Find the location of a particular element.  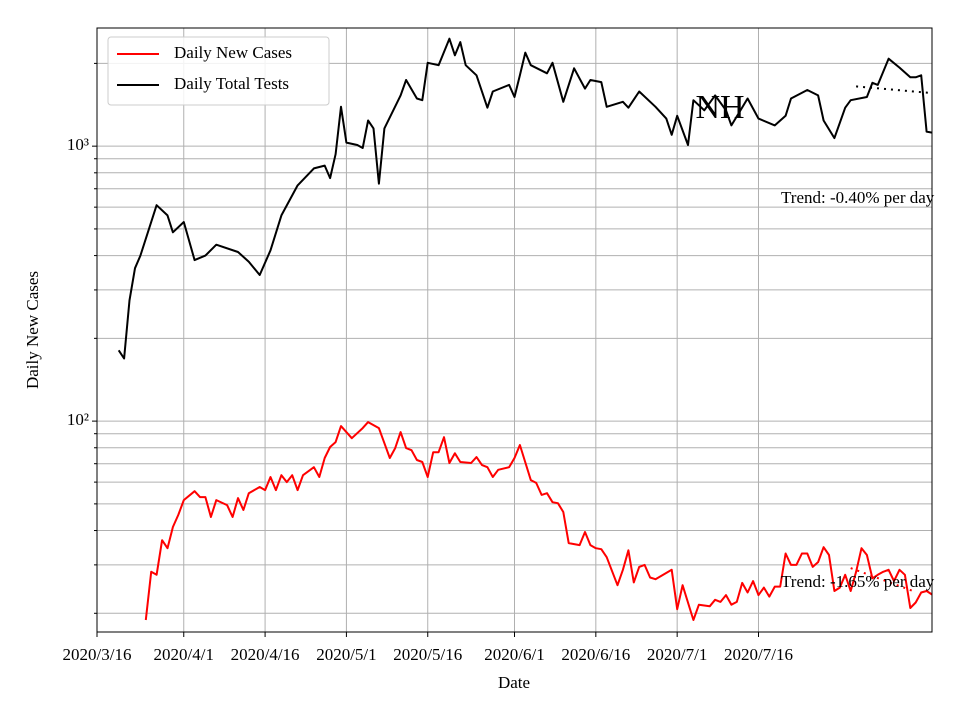

trend-label: Trend: -0.40% per day is located at coordinates (858, 197).